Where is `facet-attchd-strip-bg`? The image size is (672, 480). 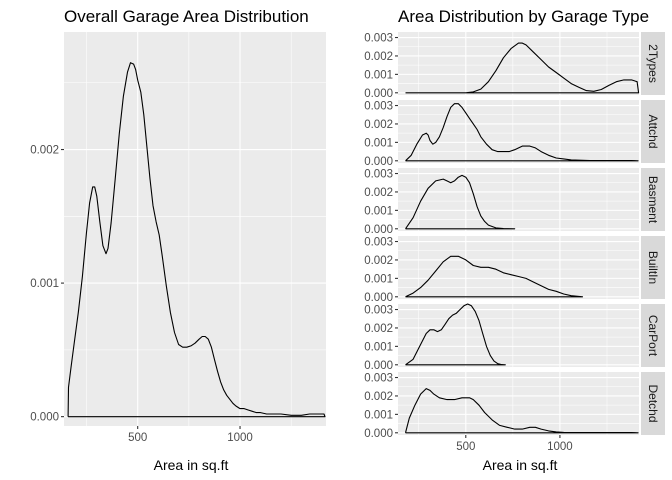 facet-attchd-strip-bg is located at coordinates (653, 131).